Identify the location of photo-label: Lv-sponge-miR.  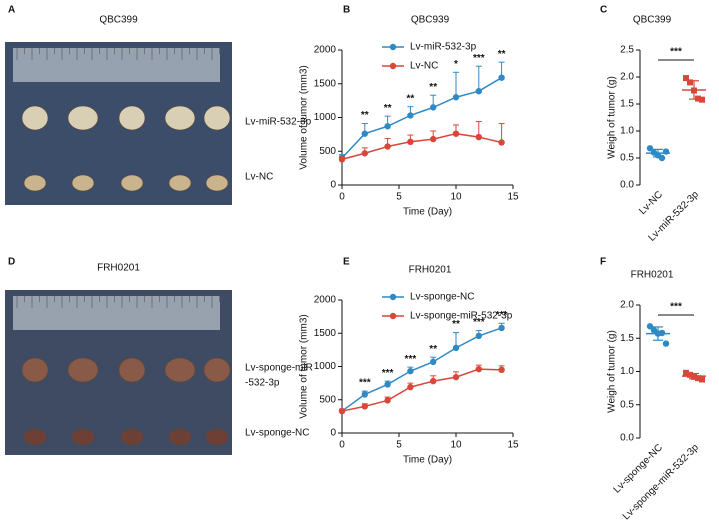
(279, 368).